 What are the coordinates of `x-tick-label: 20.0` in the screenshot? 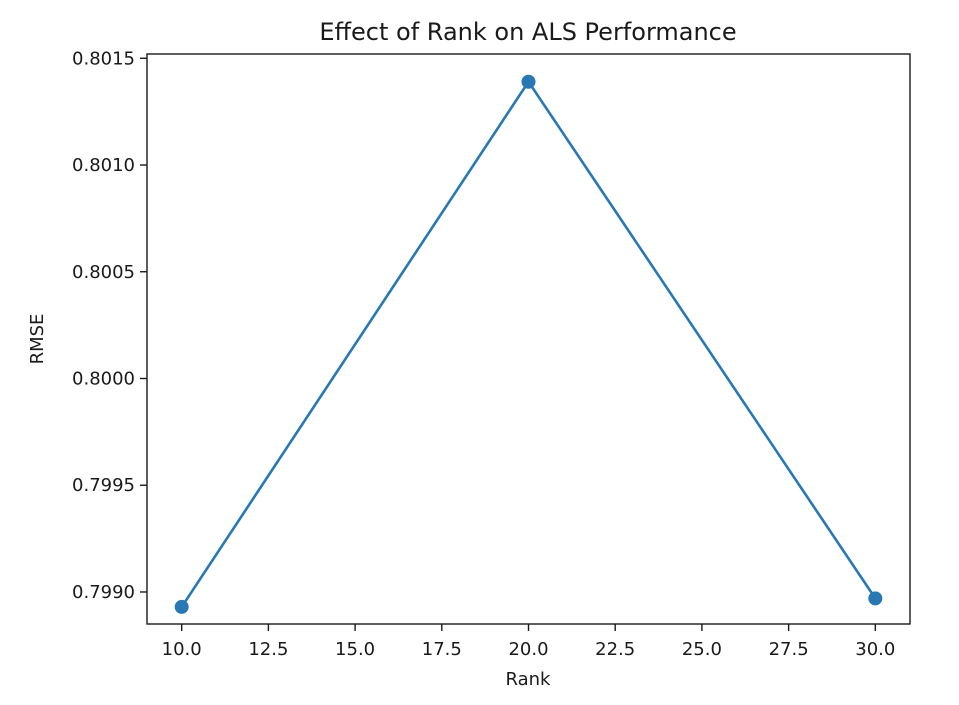 It's located at (528, 649).